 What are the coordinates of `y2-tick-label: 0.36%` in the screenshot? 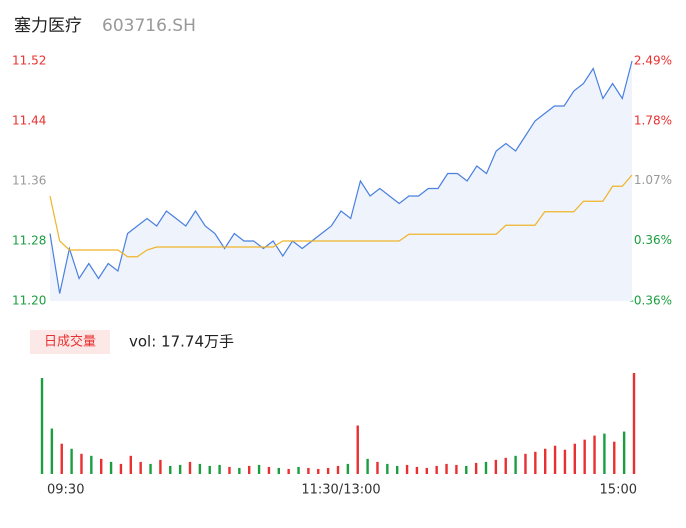 It's located at (653, 240).